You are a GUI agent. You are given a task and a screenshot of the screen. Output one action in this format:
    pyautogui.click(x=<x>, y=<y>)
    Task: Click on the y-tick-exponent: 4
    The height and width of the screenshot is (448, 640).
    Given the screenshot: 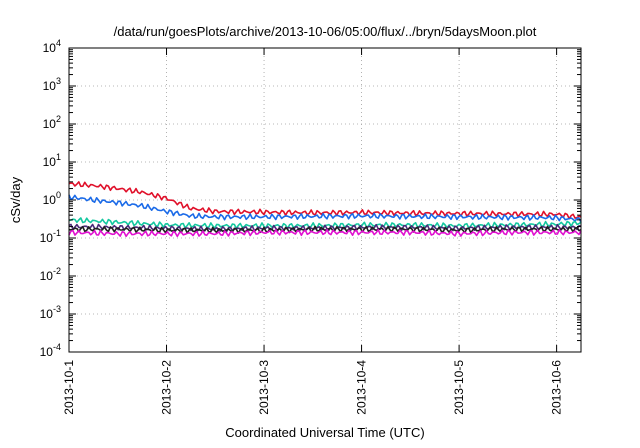 What is the action you would take?
    pyautogui.click(x=58, y=43)
    